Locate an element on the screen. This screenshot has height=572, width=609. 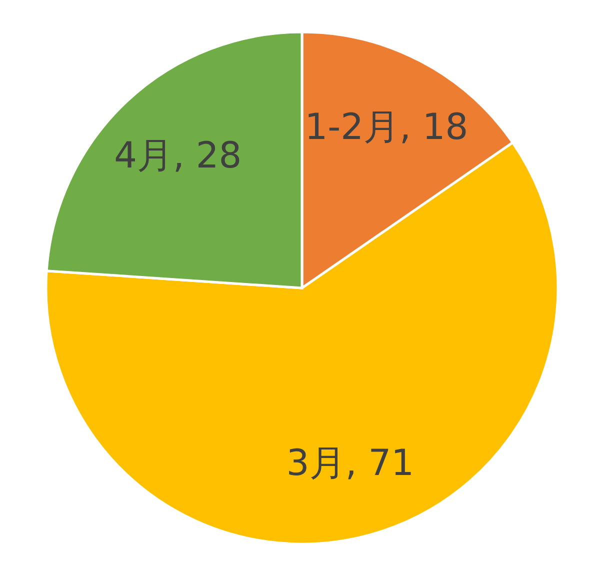
slice-label: 1-2月 is located at coordinates (352, 127).